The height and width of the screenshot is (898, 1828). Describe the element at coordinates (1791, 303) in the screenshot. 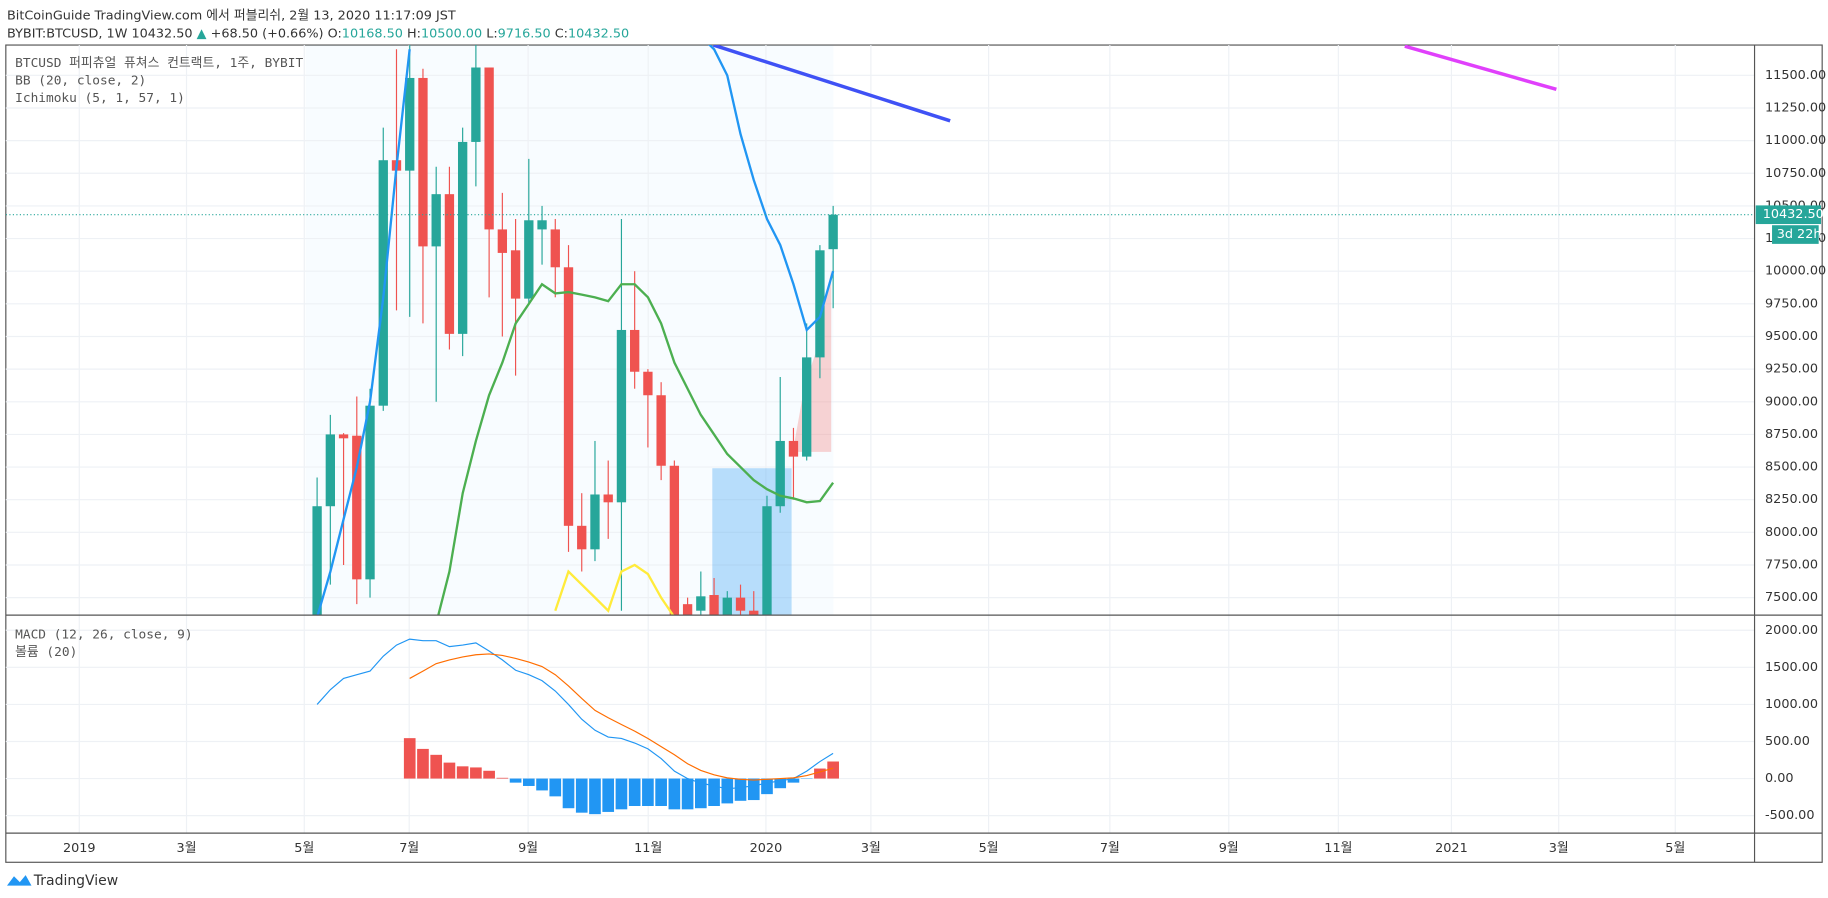

I see `y-tick-label: 9750.00` at that location.